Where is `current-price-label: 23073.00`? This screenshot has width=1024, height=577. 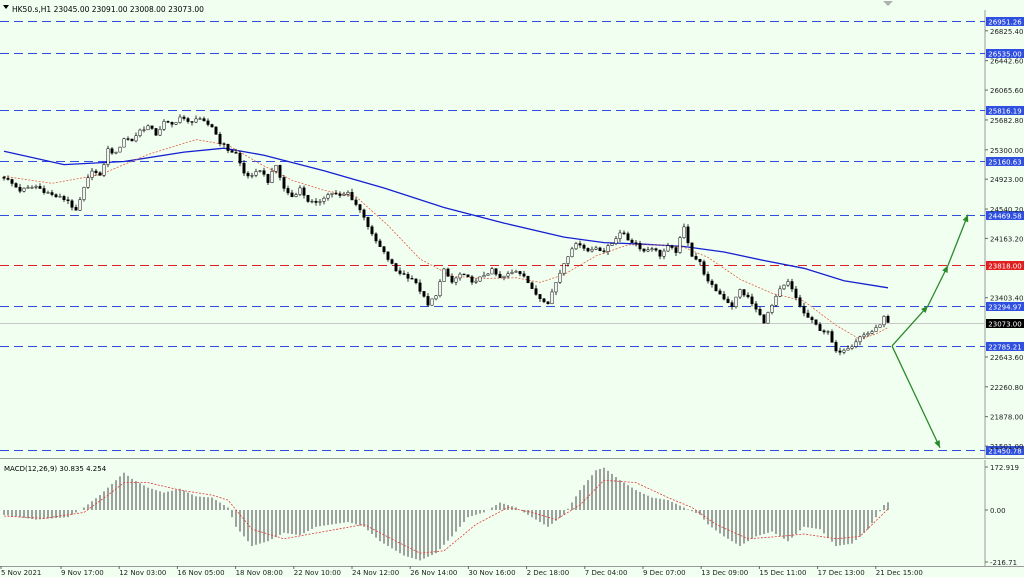 current-price-label: 23073.00 is located at coordinates (1004, 325).